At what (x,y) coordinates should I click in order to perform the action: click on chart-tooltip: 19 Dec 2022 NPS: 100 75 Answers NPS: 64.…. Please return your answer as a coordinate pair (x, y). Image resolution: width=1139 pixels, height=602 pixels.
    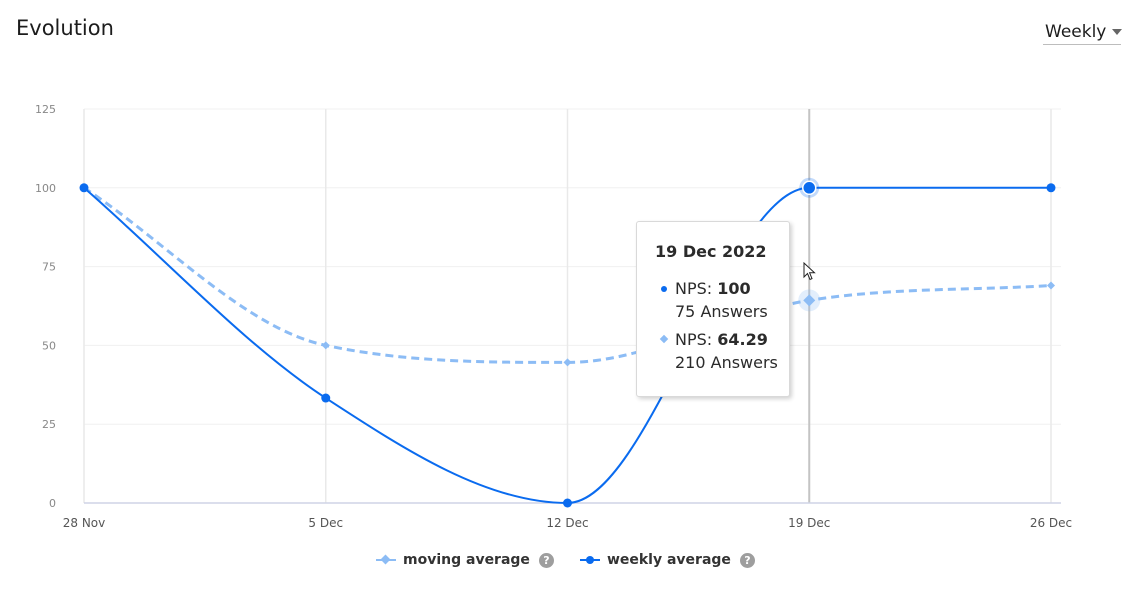
    Looking at the image, I should click on (713, 309).